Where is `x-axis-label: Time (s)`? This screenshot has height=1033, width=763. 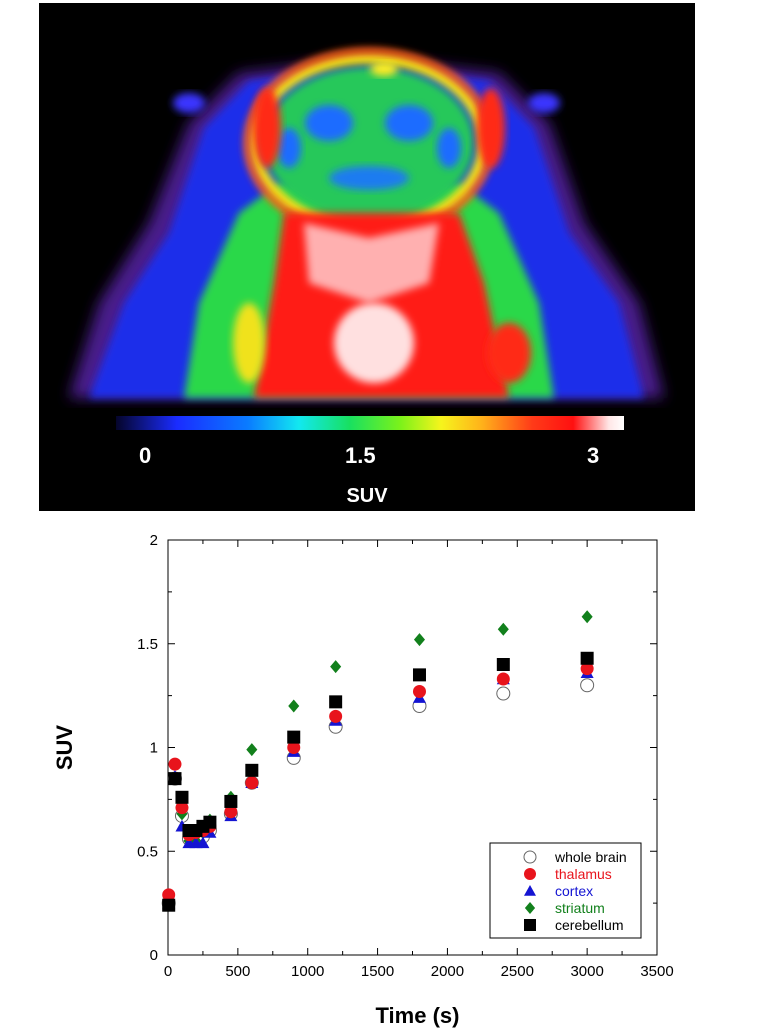 x-axis-label: Time (s) is located at coordinates (418, 1015).